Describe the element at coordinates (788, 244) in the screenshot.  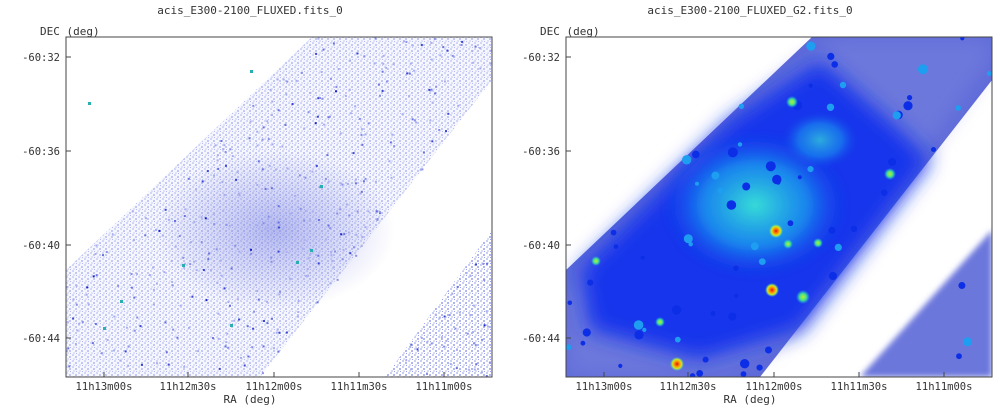
I see `medium-source` at that location.